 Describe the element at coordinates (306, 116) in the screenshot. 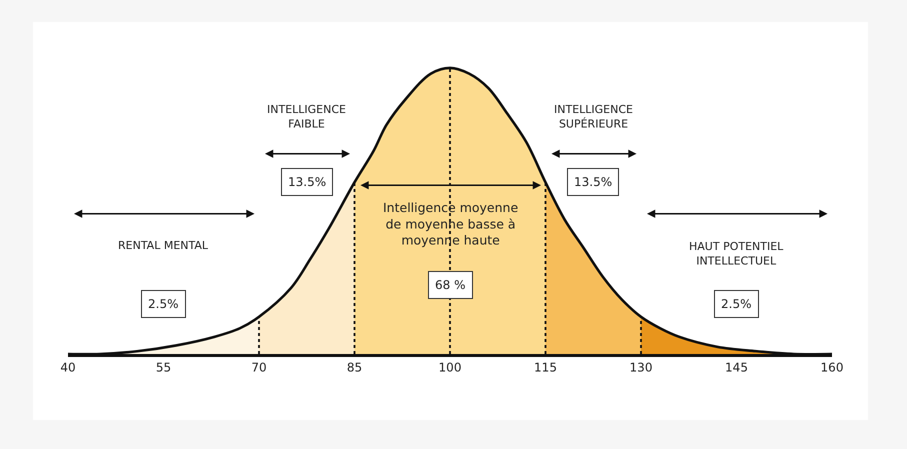

I see `annotation: INTELLIGENCE FAIBLE` at that location.